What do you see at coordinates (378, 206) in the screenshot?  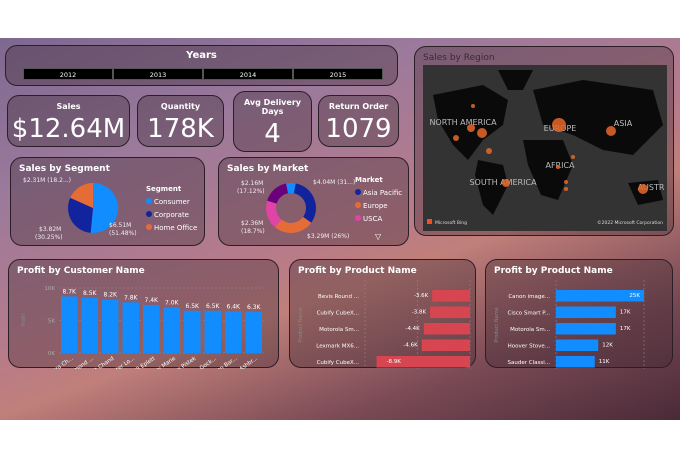 I see `legend-item-europe: Europe` at bounding box center [378, 206].